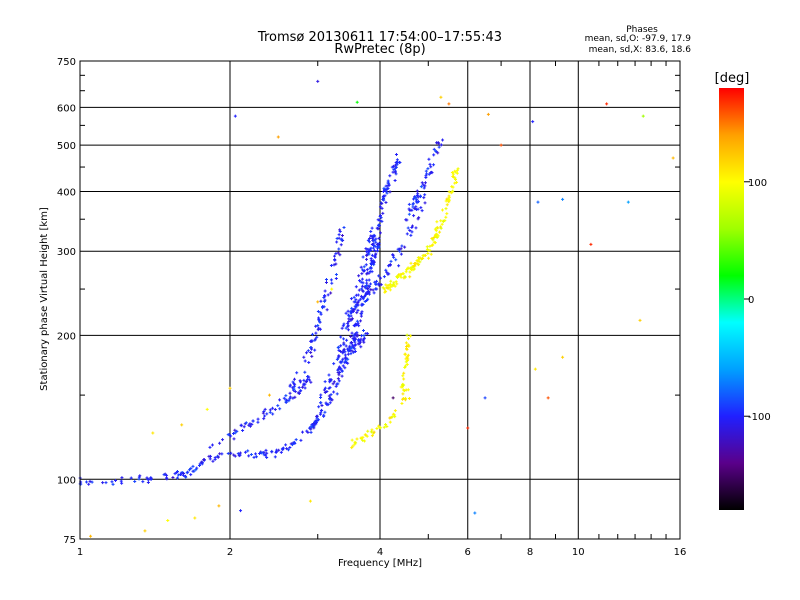 This screenshot has height=600, width=800. I want to click on x-tick-label: 8, so click(530, 552).